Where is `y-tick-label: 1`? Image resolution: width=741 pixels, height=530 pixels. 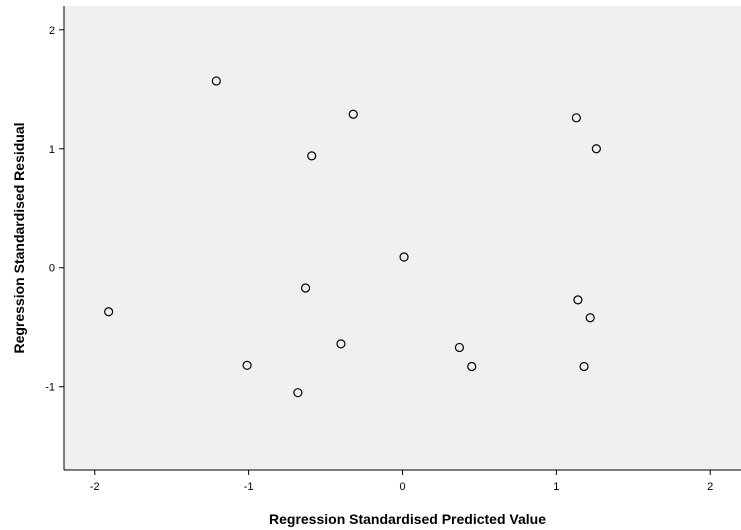
y-tick-label: 1 is located at coordinates (52, 150).